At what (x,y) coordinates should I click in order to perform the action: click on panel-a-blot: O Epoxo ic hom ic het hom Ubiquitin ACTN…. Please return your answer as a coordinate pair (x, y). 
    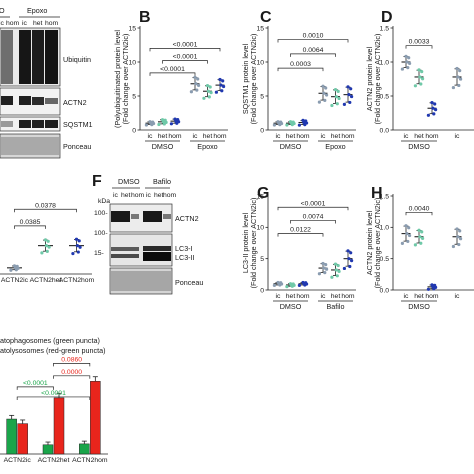
    Looking at the image, I should click on (46, 82).